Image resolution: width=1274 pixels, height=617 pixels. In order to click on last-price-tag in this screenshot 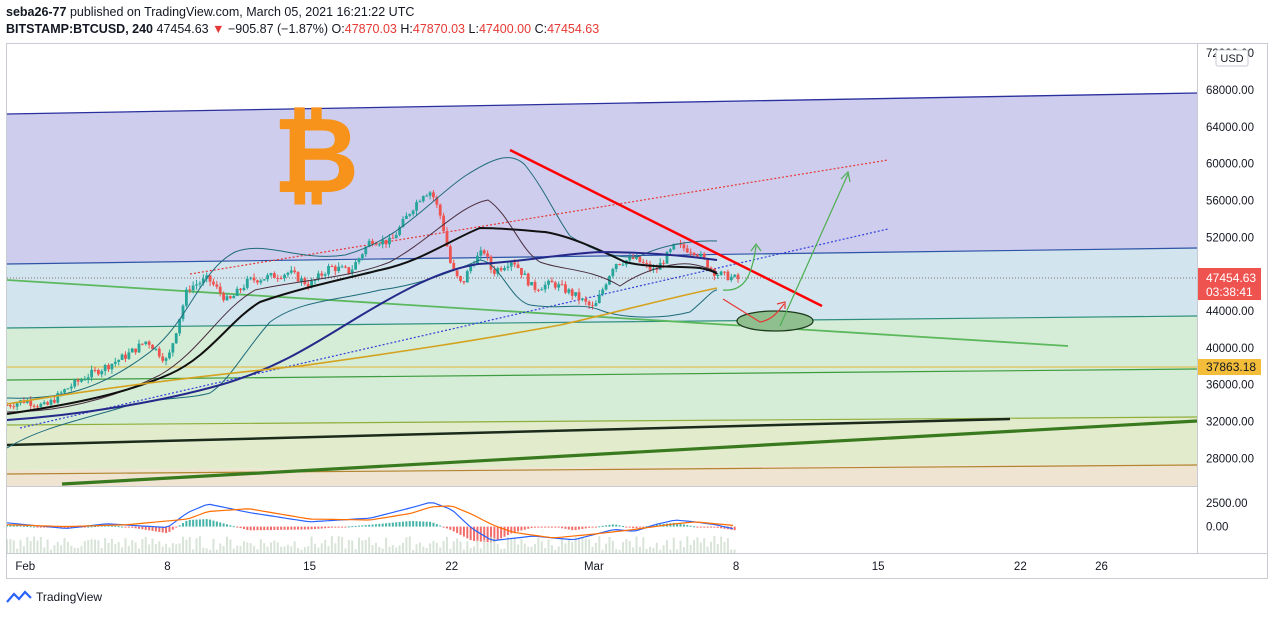, I will do `click(1229, 284)`.